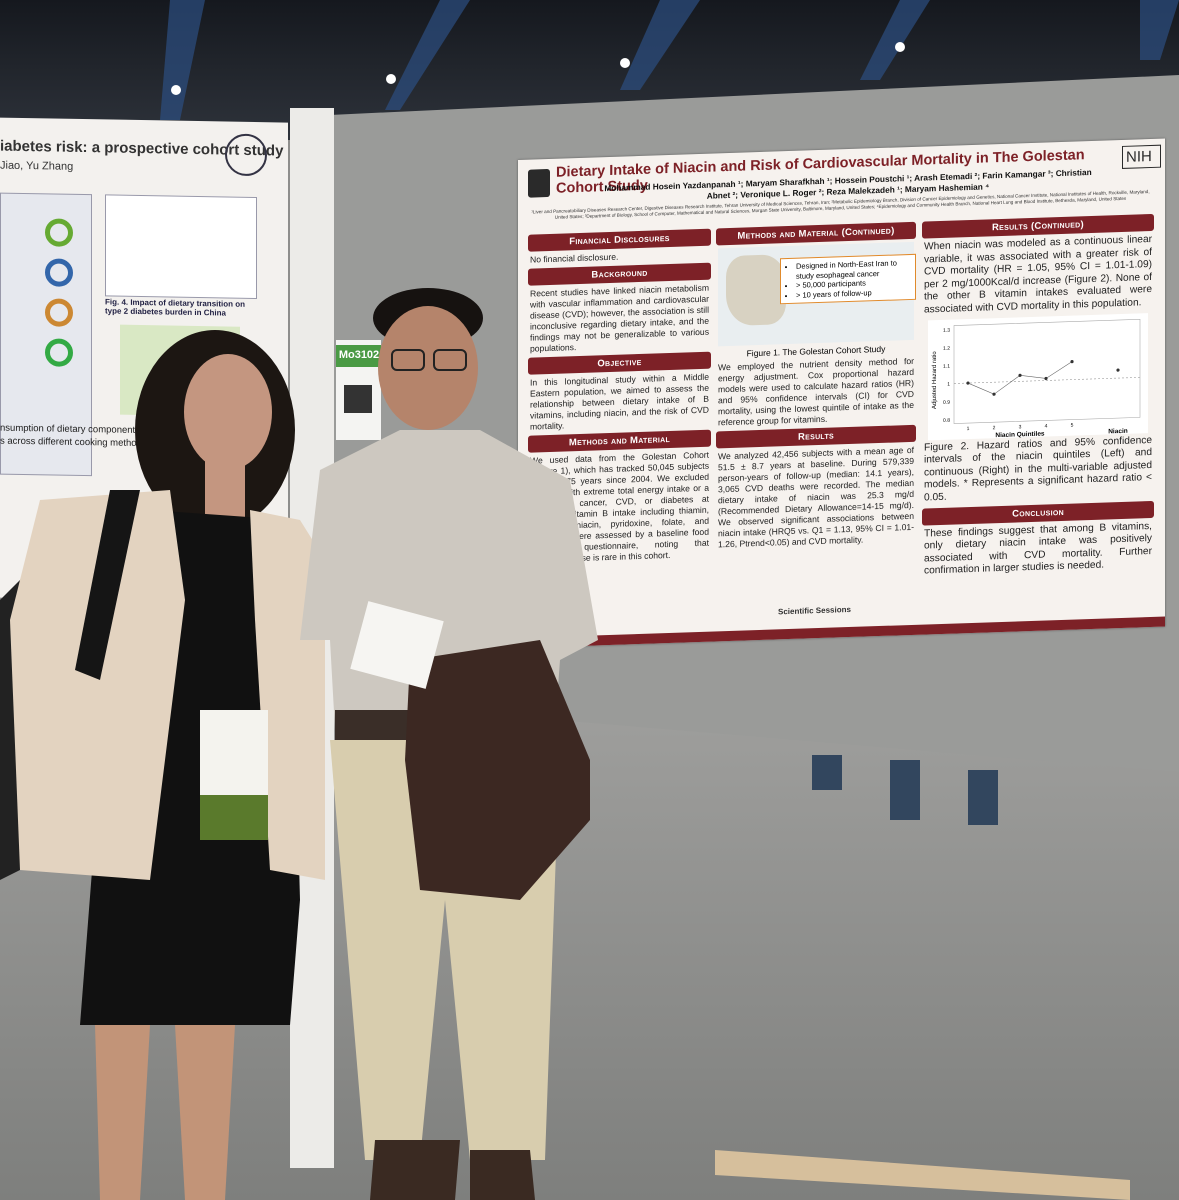 This screenshot has width=1179, height=1200. I want to click on qr-code, so click(358, 399).